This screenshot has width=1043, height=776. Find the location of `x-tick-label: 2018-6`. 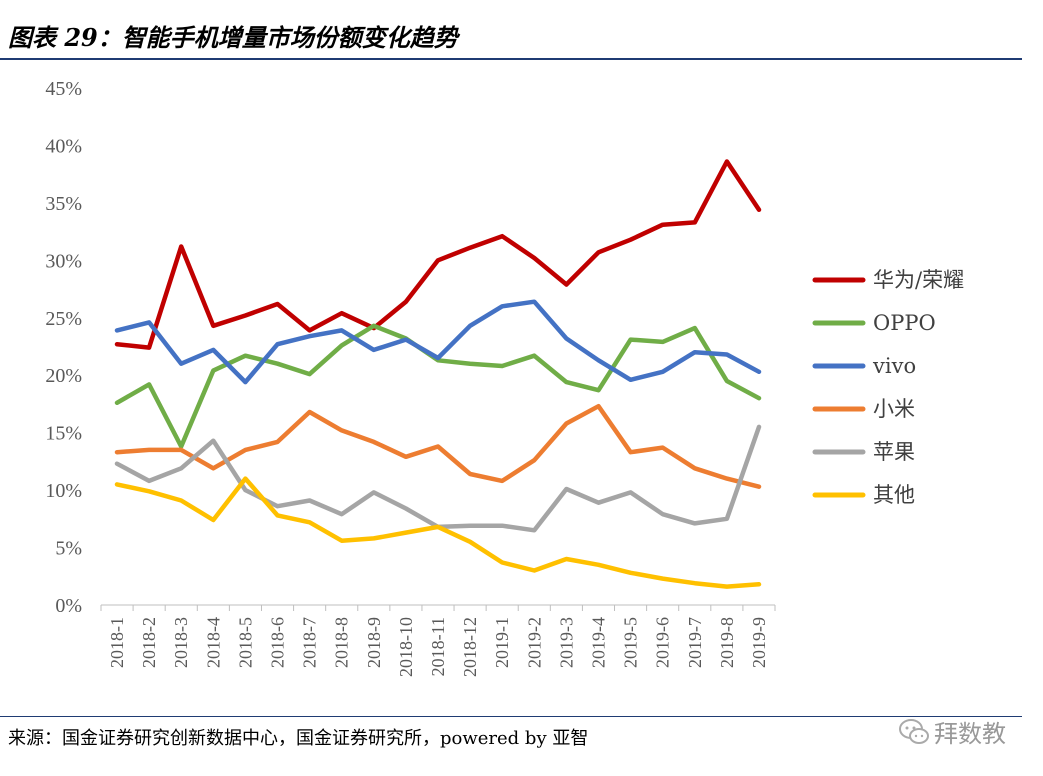

x-tick-label: 2018-6 is located at coordinates (278, 642).